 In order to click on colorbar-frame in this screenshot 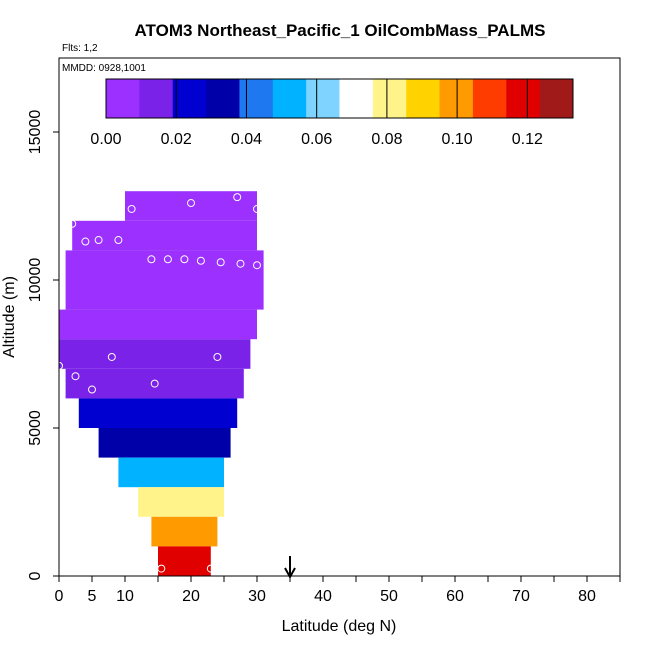, I will do `click(339, 98)`.